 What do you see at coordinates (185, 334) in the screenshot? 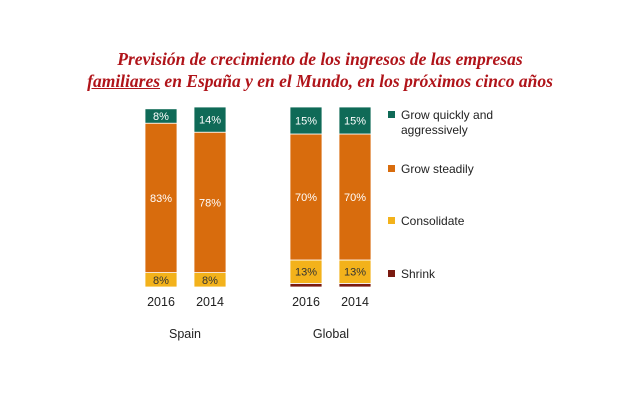
I see `group-label-spain: Spain` at bounding box center [185, 334].